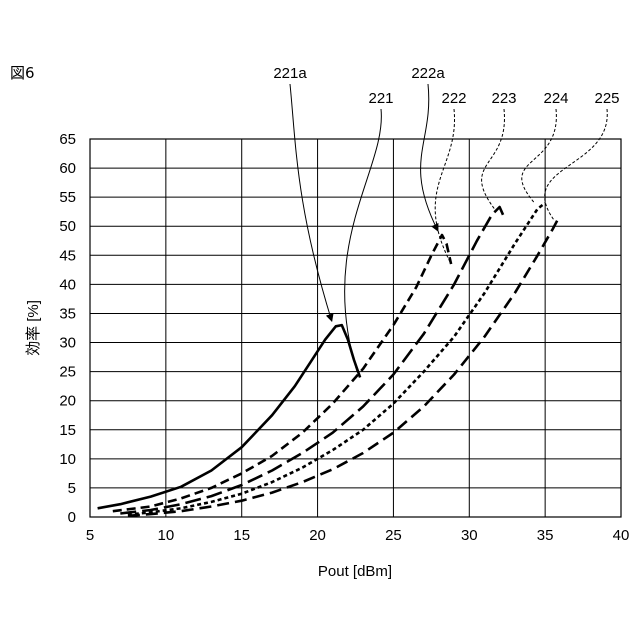  What do you see at coordinates (555, 98) in the screenshot?
I see `annotation-label: 224` at bounding box center [555, 98].